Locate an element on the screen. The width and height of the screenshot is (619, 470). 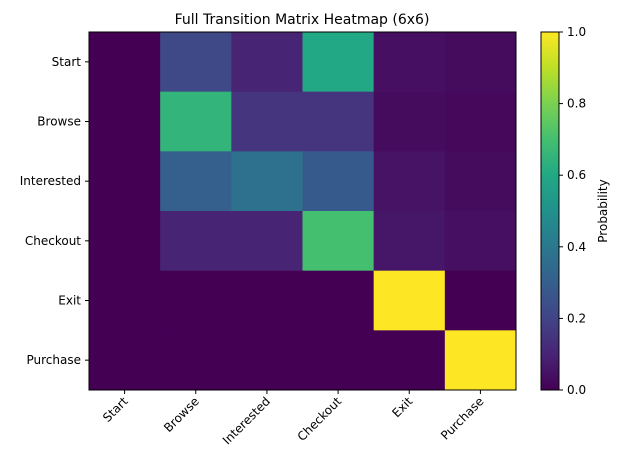
colorbar-tick-label: 0.0 is located at coordinates (576, 390).